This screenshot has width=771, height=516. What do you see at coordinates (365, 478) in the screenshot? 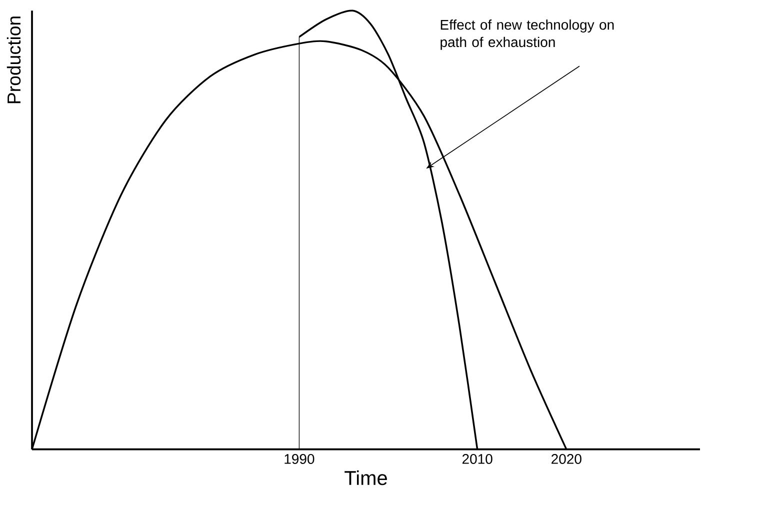
I see `x-axis-title: Time` at bounding box center [365, 478].